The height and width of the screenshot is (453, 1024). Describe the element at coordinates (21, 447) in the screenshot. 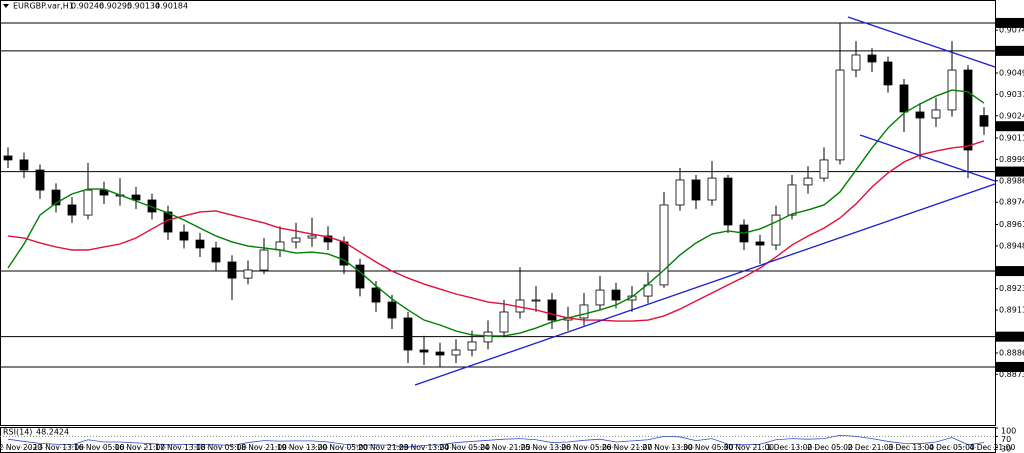

I see `time-label: 12 Nov 2020` at that location.